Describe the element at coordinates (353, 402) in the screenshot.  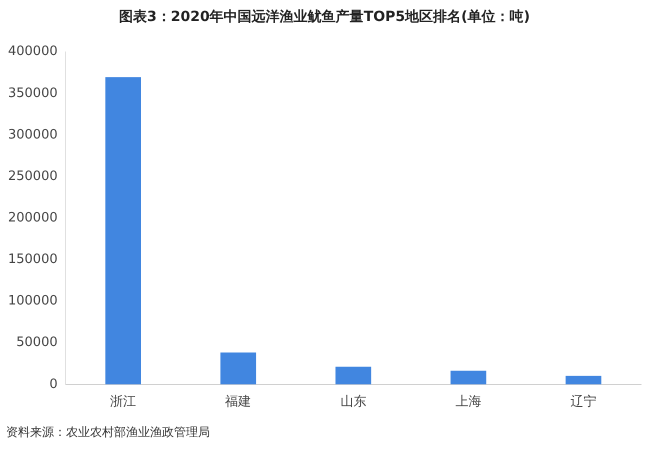
I see `x-tick-label: 山东` at that location.